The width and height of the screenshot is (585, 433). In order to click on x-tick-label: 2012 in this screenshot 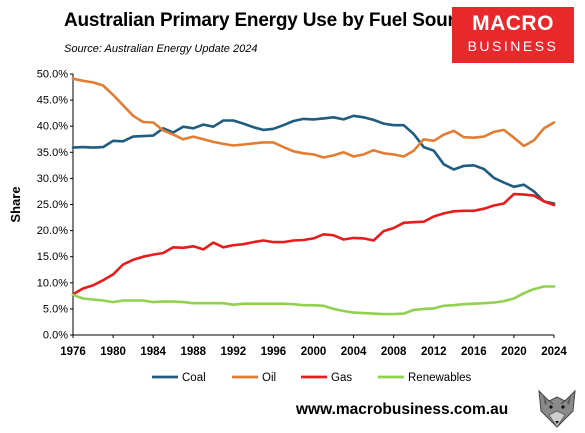, I will do `click(434, 352)`.